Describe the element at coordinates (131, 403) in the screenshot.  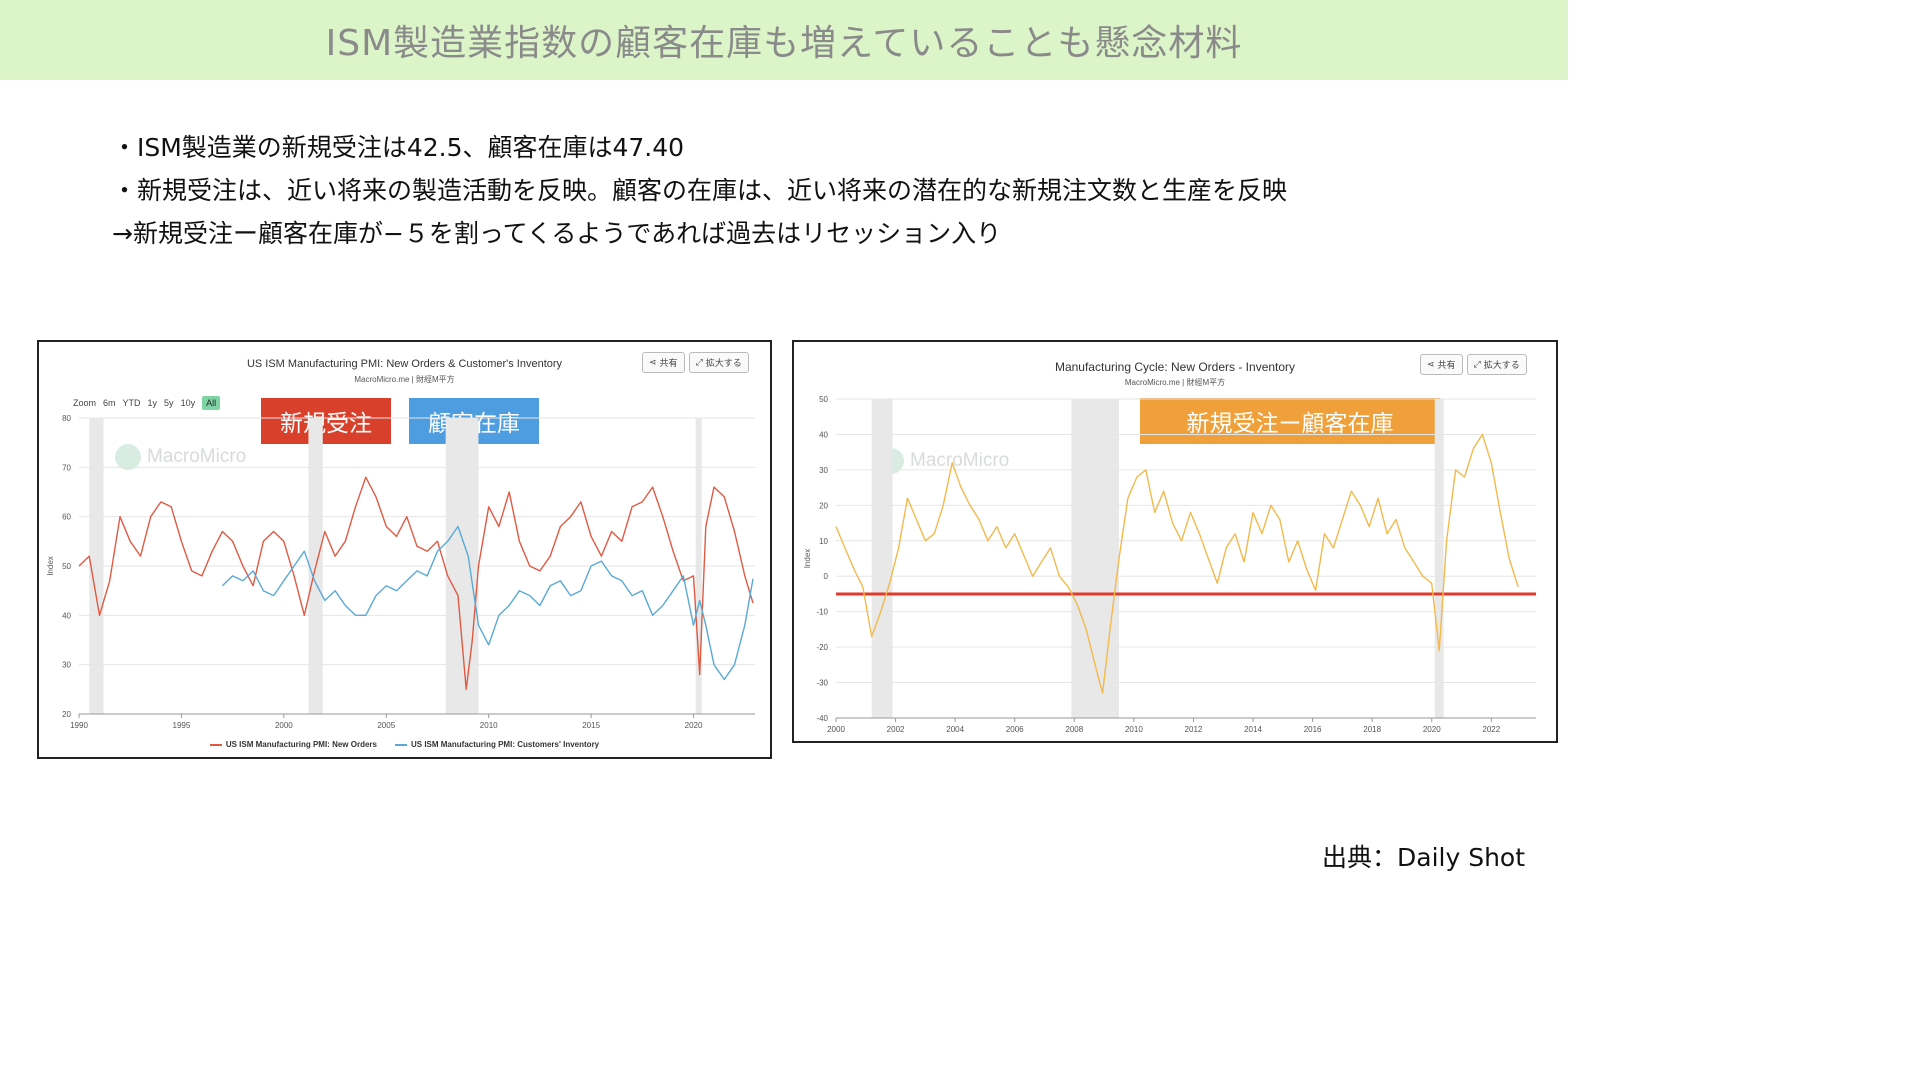
I see `zoom-option: YTD` at that location.